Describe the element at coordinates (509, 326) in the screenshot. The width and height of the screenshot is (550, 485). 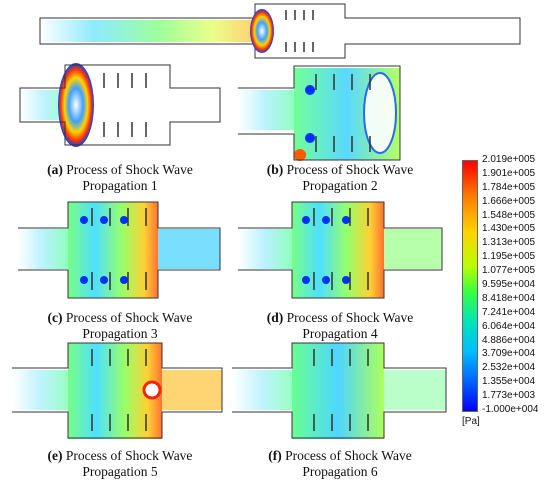
I see `legend-label: 6.064e+004` at that location.